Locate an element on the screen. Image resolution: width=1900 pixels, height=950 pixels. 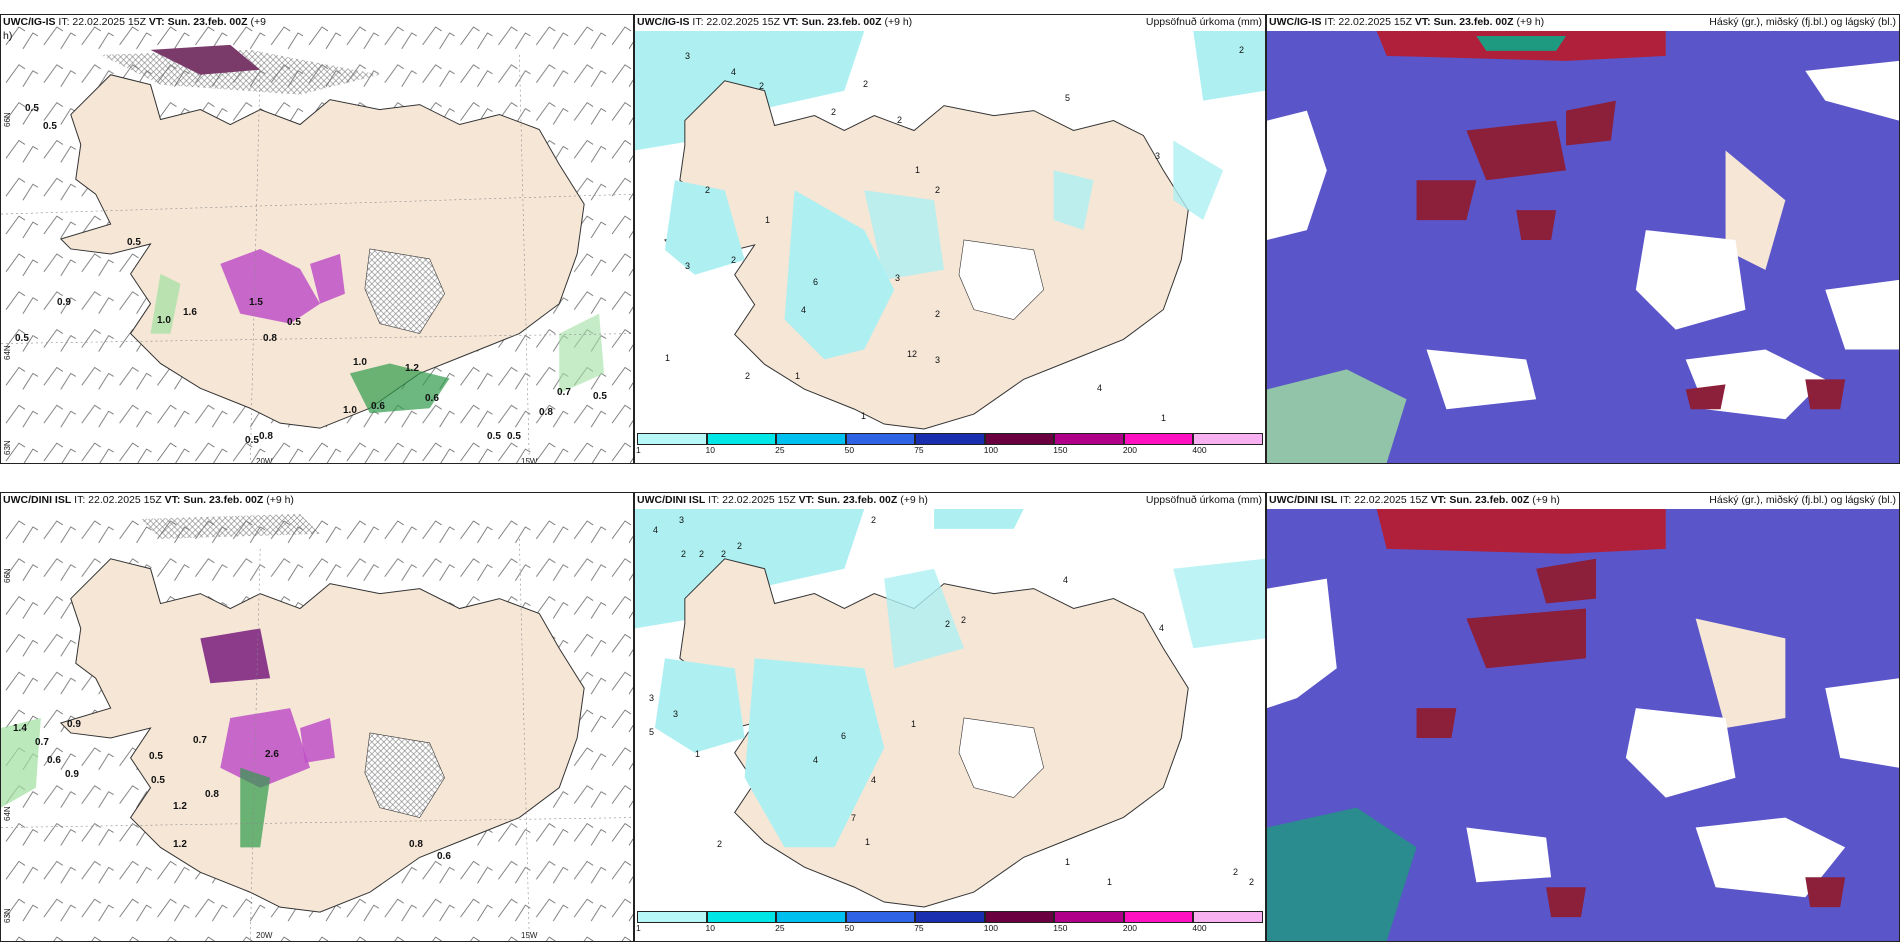
value-label: 6 is located at coordinates (816, 282).